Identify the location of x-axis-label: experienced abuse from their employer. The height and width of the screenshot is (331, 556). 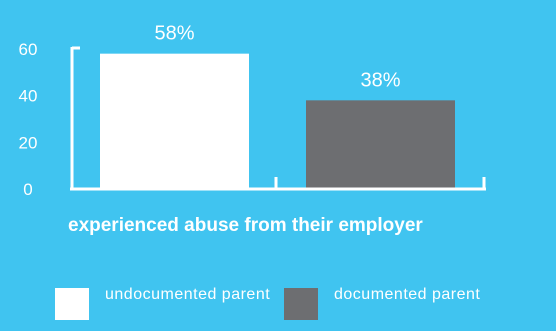
(245, 225).